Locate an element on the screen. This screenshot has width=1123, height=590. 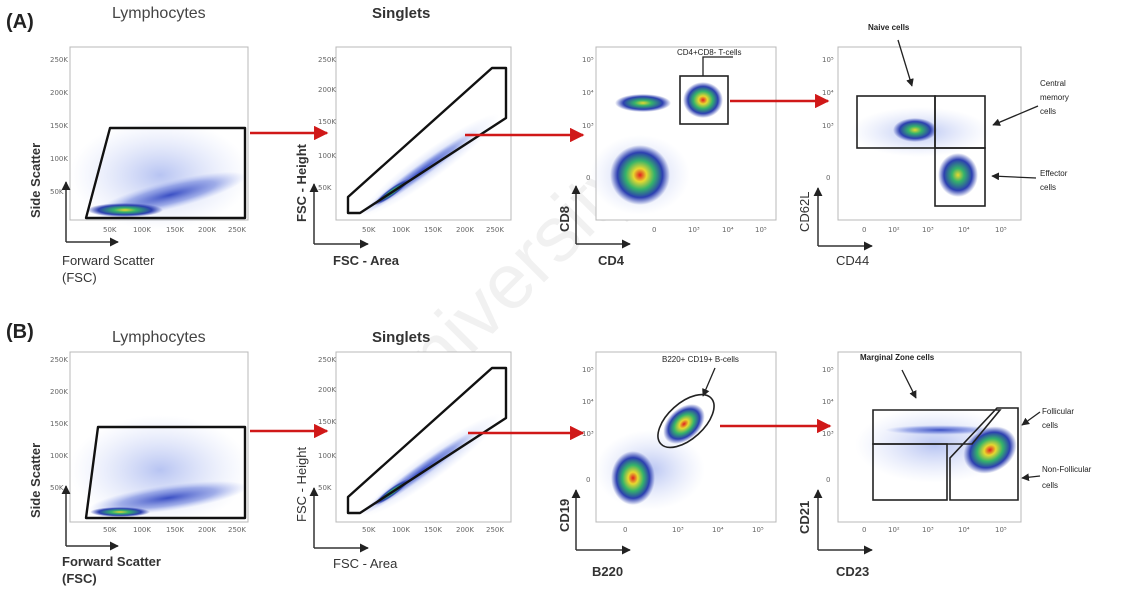
density-cd4 is located at coordinates (703, 100).